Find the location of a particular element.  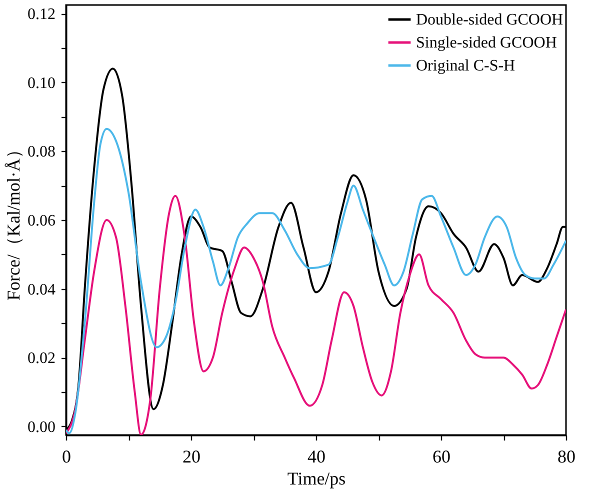

y-tick-label: 0.04 is located at coordinates (42, 289).